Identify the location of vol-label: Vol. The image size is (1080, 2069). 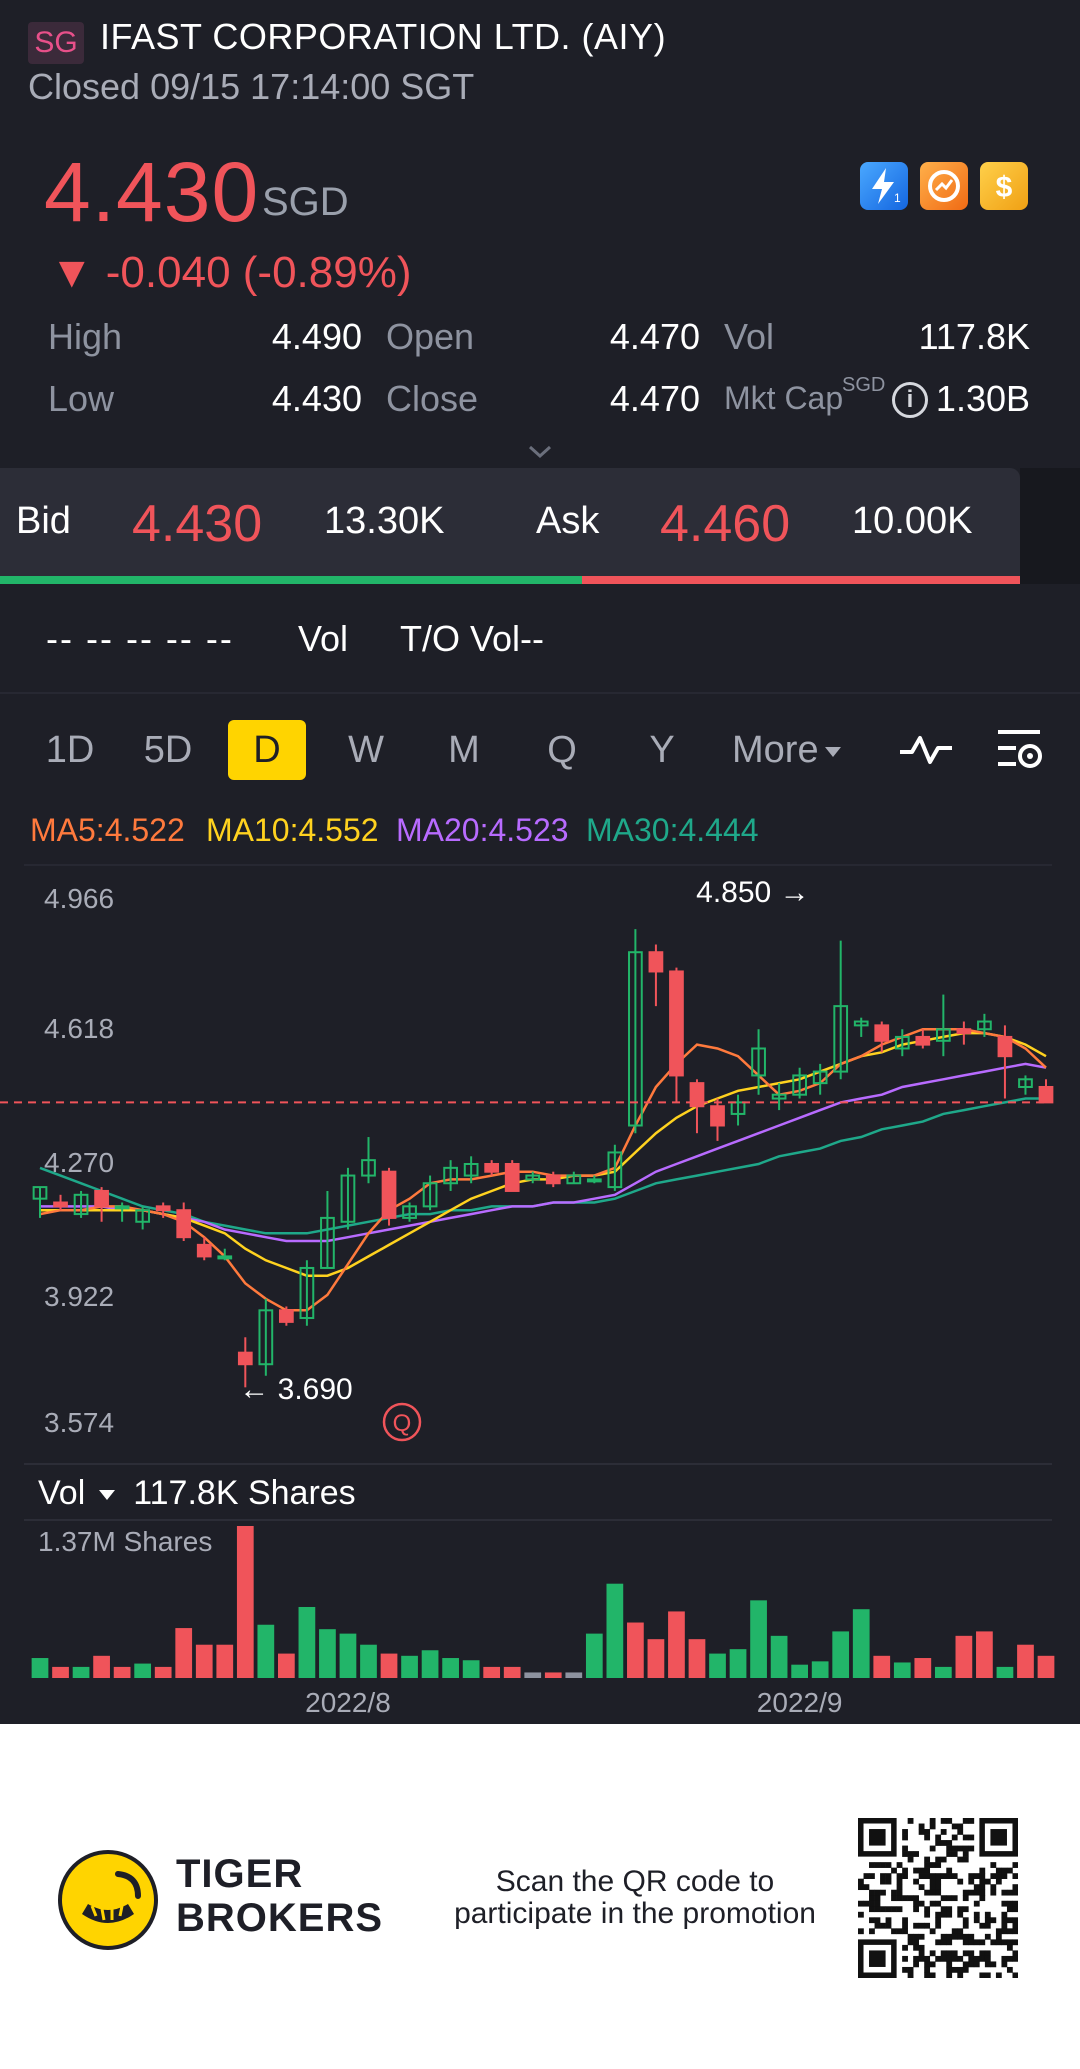
(749, 336).